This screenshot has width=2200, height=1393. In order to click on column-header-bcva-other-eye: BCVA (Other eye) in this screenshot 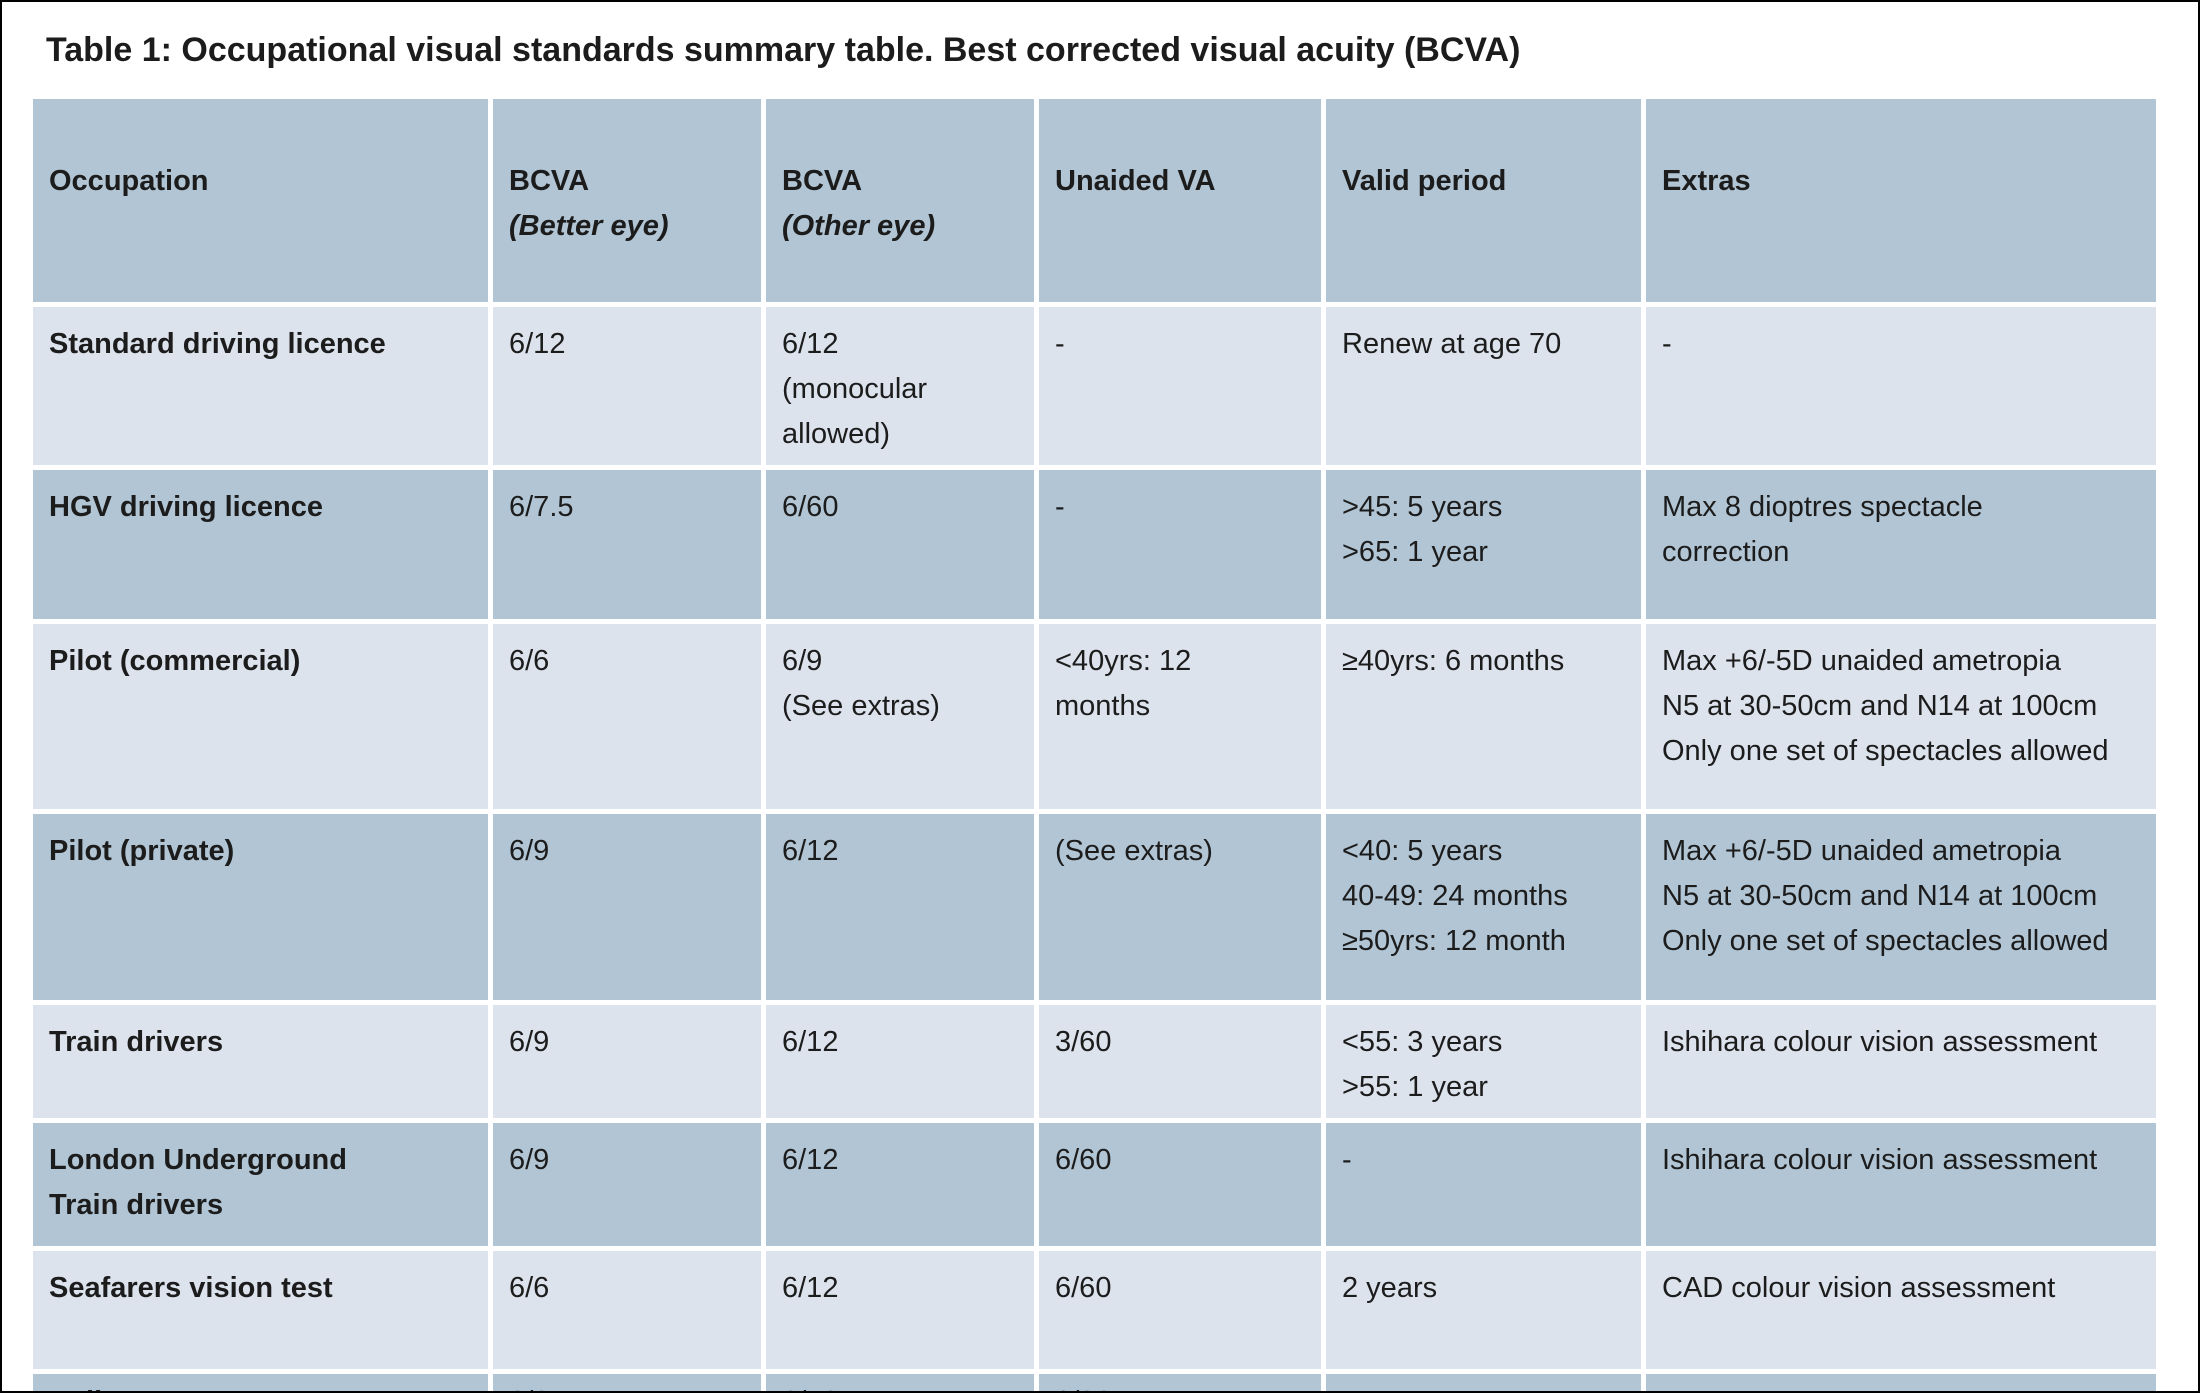, I will do `click(900, 200)`.